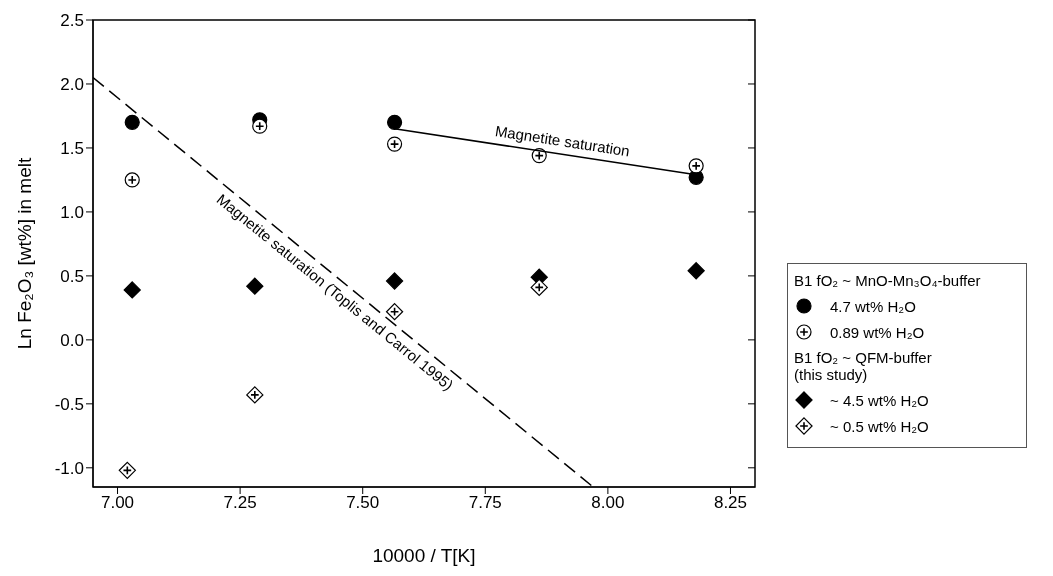 The height and width of the screenshot is (576, 1053). What do you see at coordinates (72, 21) in the screenshot?
I see `y-tick-label: 2.5` at bounding box center [72, 21].